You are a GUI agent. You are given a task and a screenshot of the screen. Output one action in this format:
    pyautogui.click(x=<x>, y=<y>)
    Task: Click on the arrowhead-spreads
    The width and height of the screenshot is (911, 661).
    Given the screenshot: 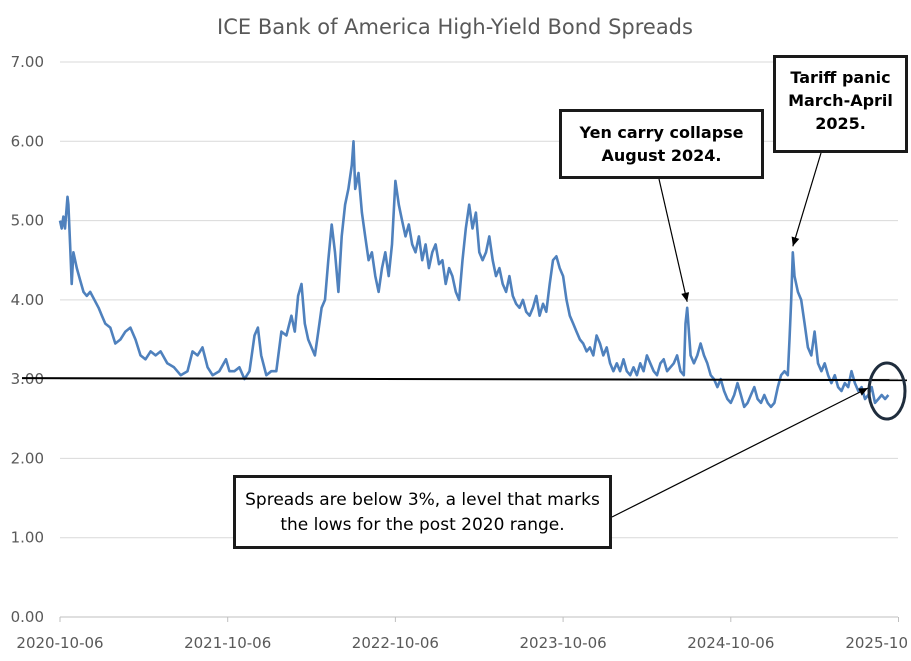 What is the action you would take?
    pyautogui.click(x=863, y=392)
    